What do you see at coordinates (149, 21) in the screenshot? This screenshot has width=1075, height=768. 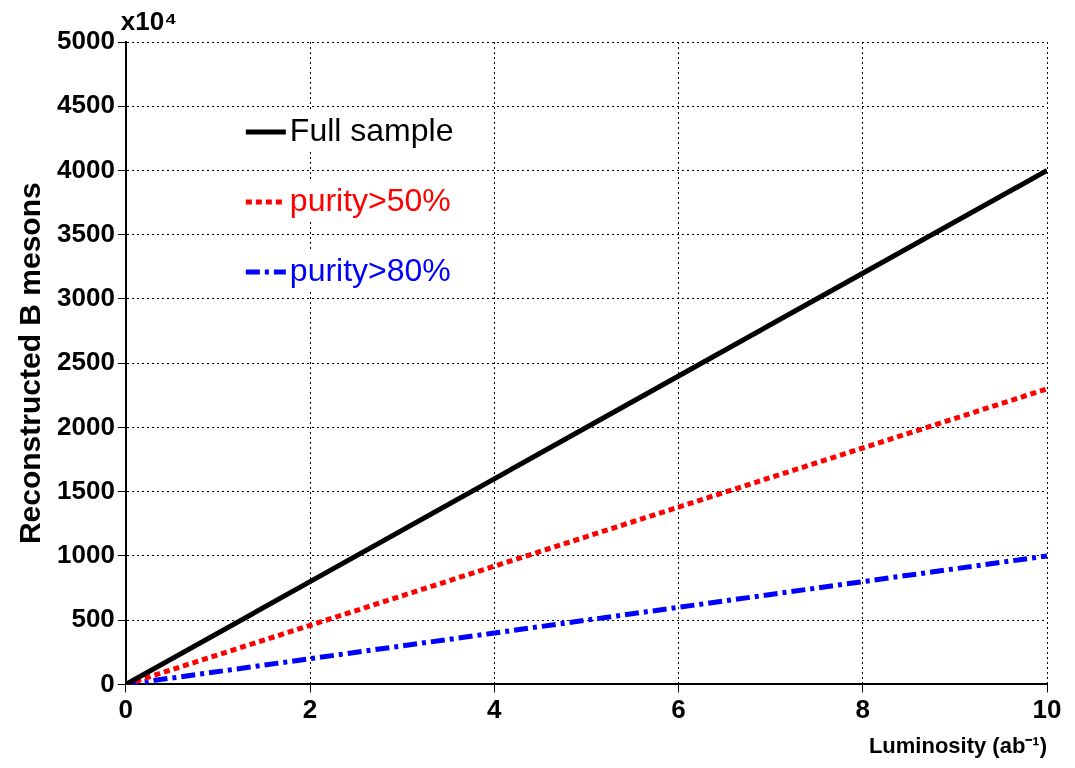 I see `text: x10⁴` at bounding box center [149, 21].